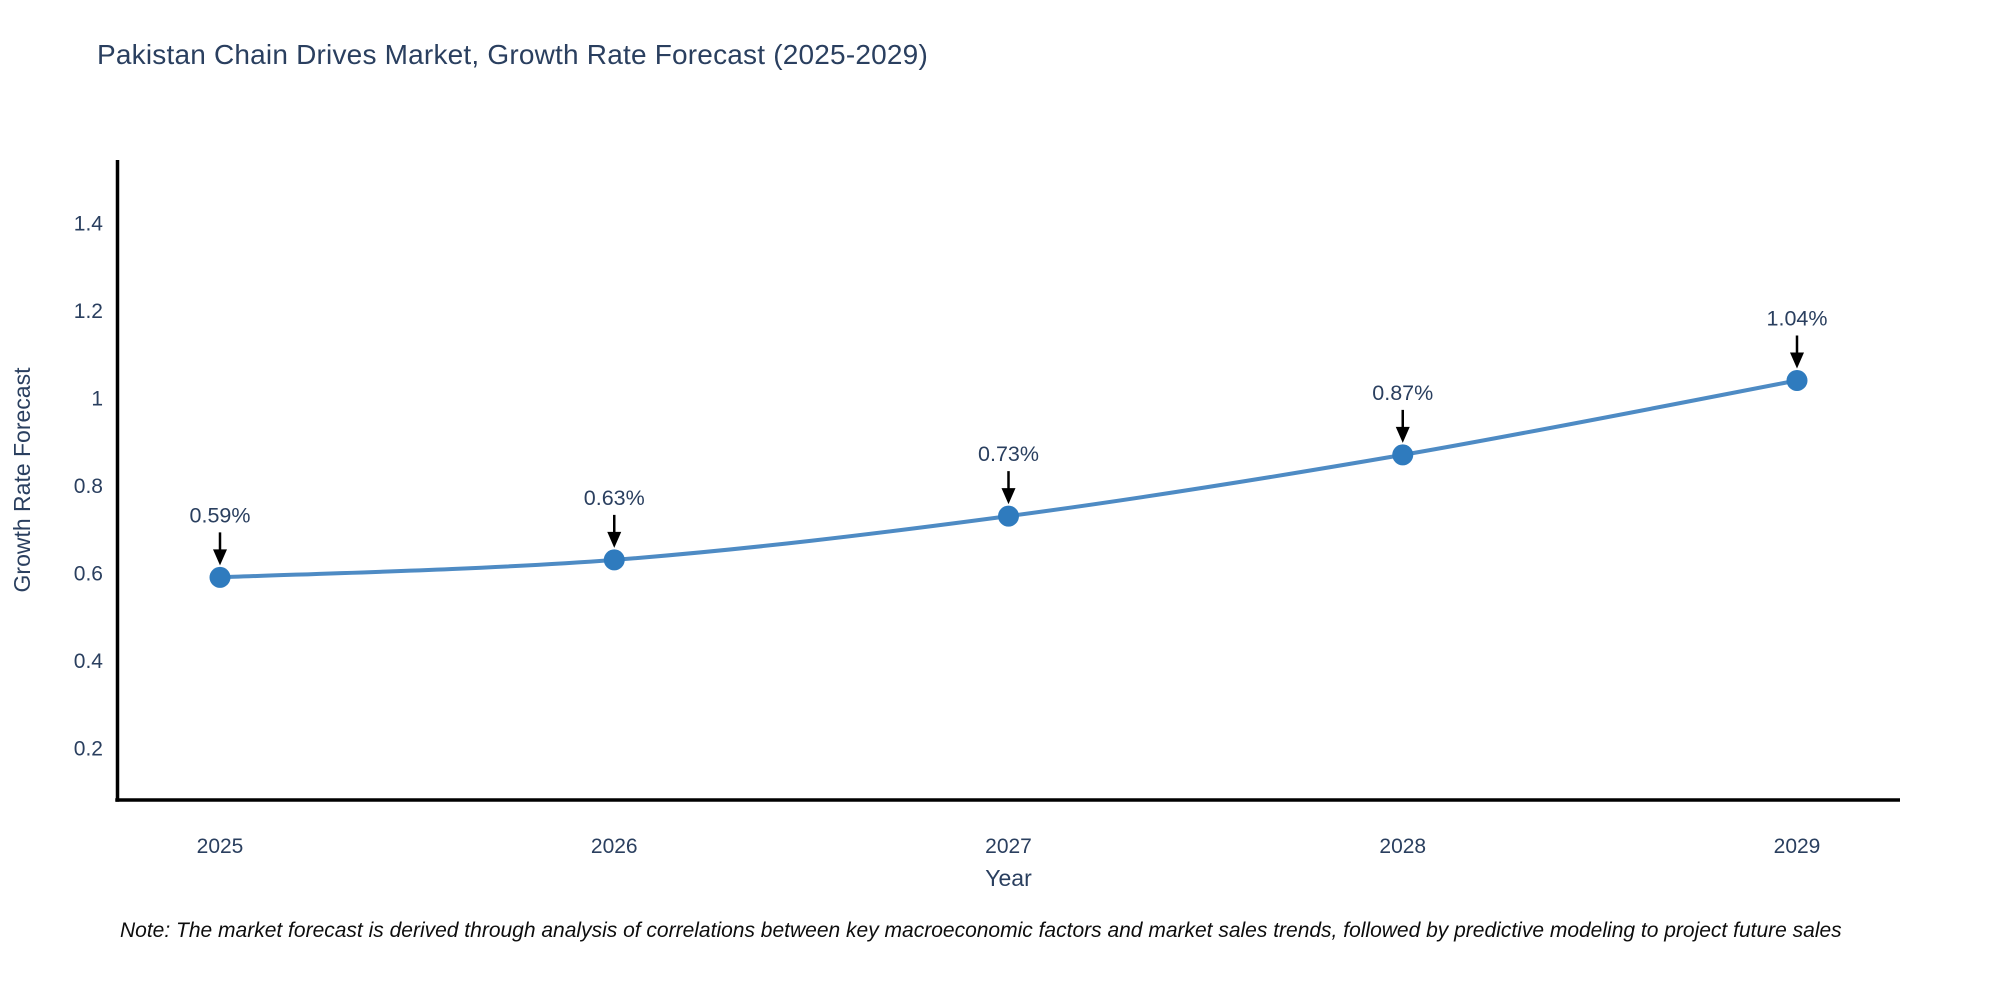 The image size is (2000, 1000). I want to click on x-tick-label: 2025, so click(220, 846).